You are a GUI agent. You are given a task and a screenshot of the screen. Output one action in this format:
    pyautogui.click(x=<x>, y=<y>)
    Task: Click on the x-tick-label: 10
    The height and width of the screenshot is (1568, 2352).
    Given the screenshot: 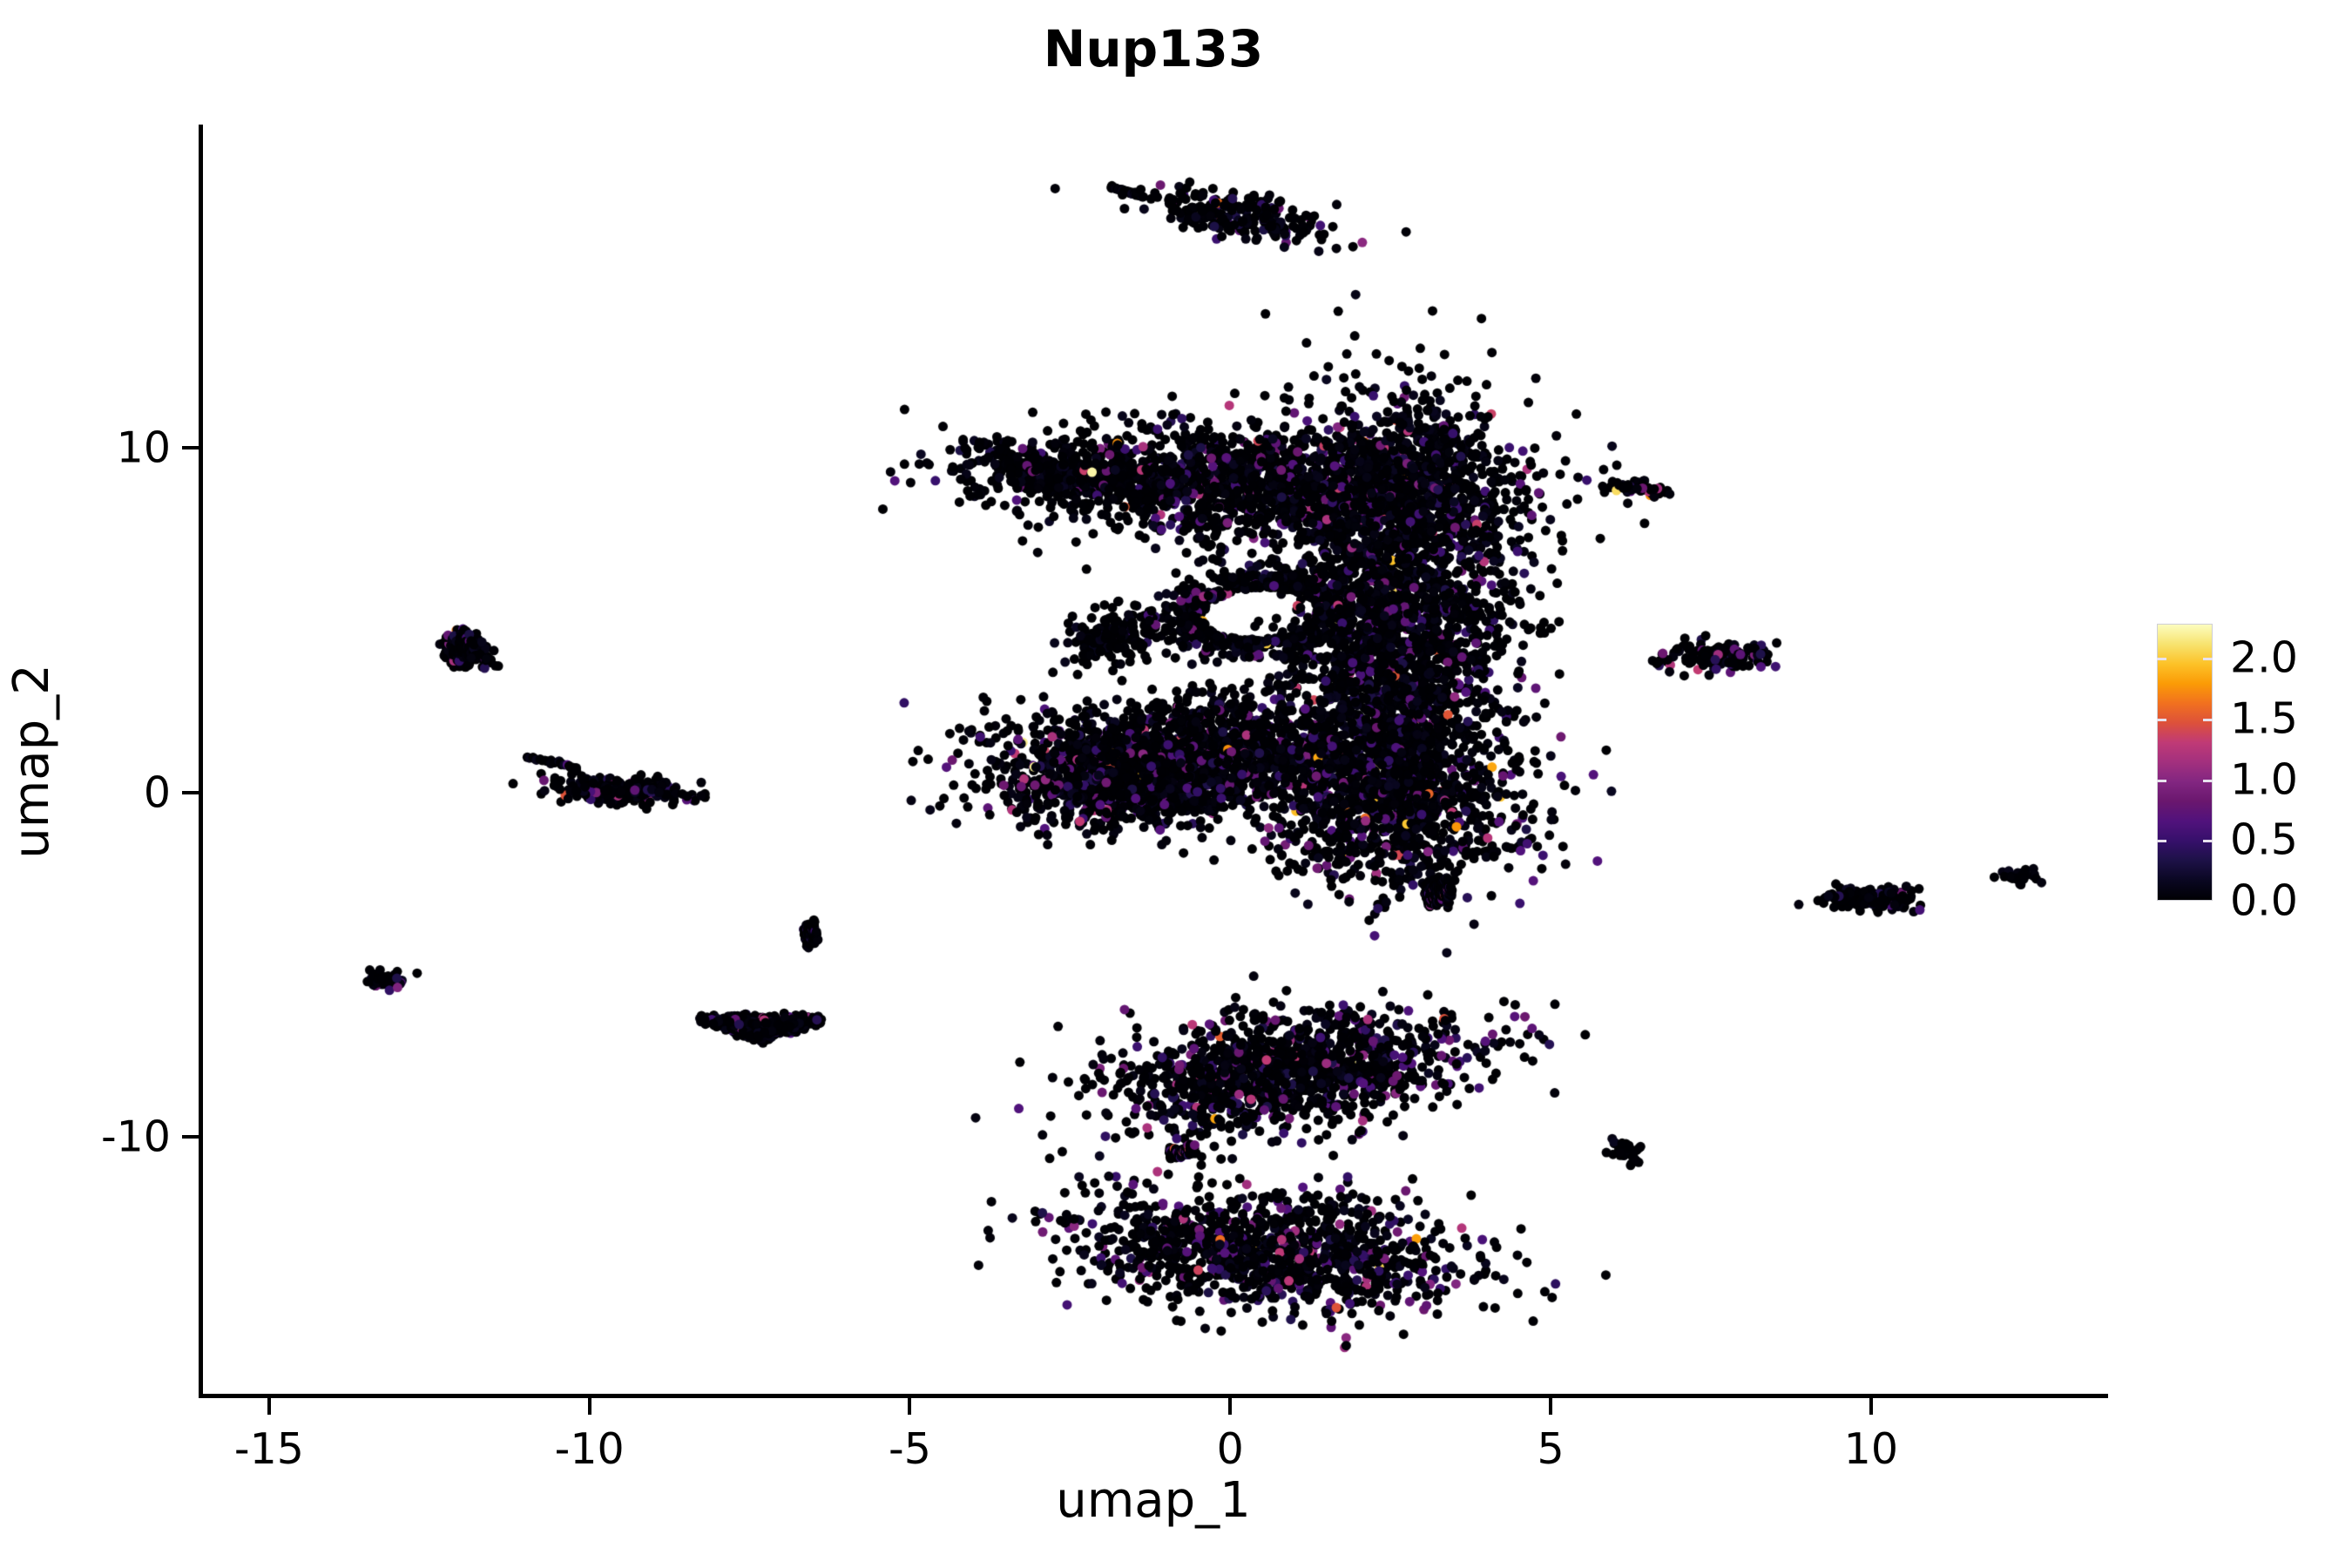 What is the action you would take?
    pyautogui.click(x=1871, y=1449)
    